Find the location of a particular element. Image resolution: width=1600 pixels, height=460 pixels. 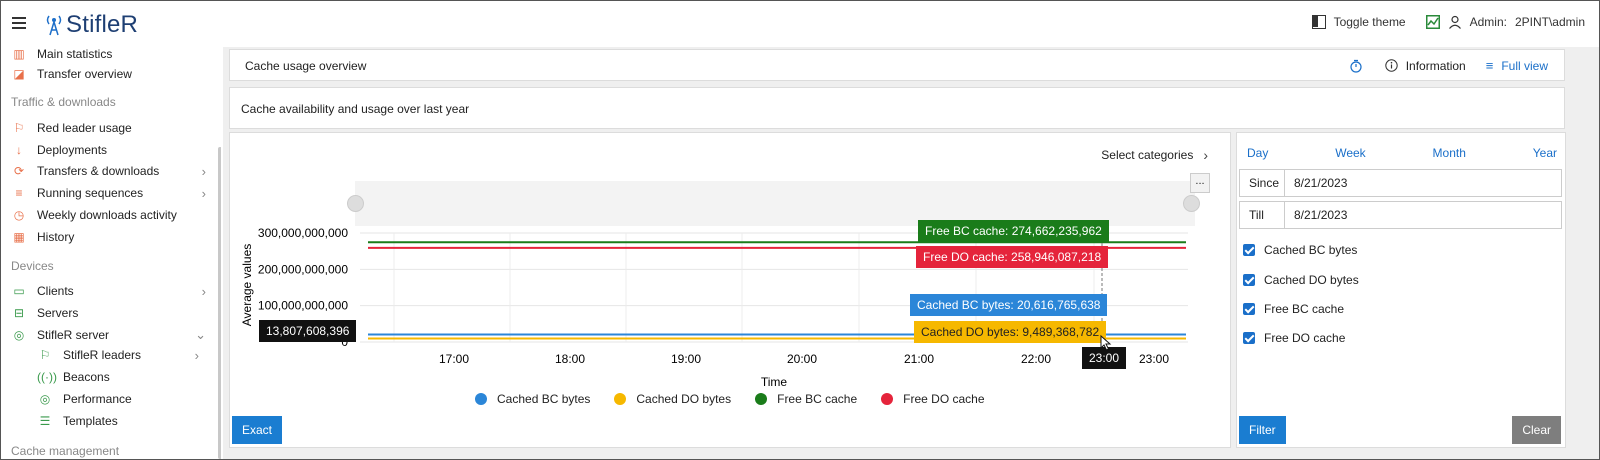

x-axis-title: Time is located at coordinates (774, 382).